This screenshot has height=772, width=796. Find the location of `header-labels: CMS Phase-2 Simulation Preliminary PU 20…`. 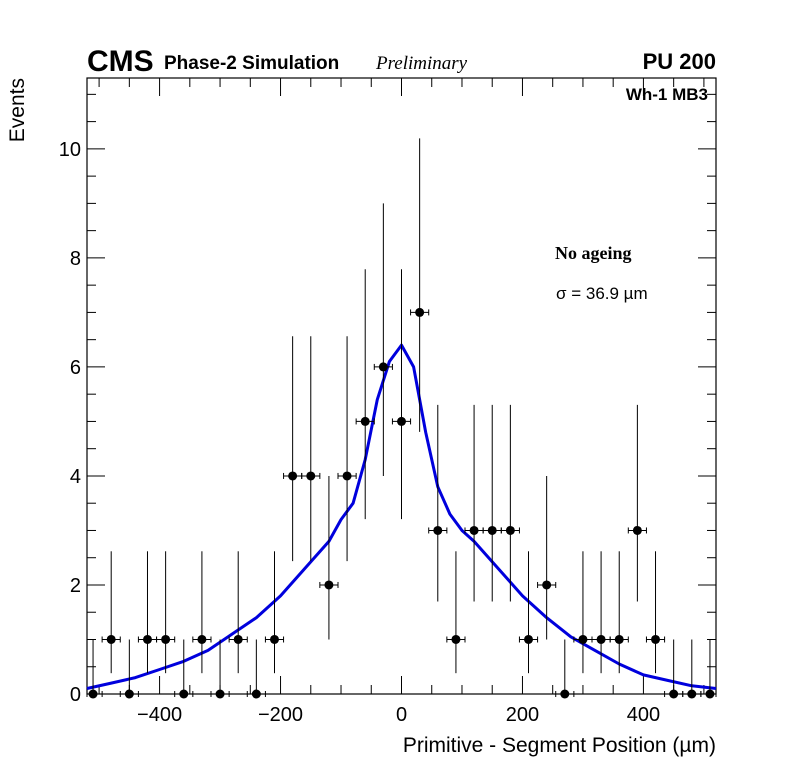

header-labels: CMS Phase-2 Simulation Preliminary PU 20… is located at coordinates (401, 61).